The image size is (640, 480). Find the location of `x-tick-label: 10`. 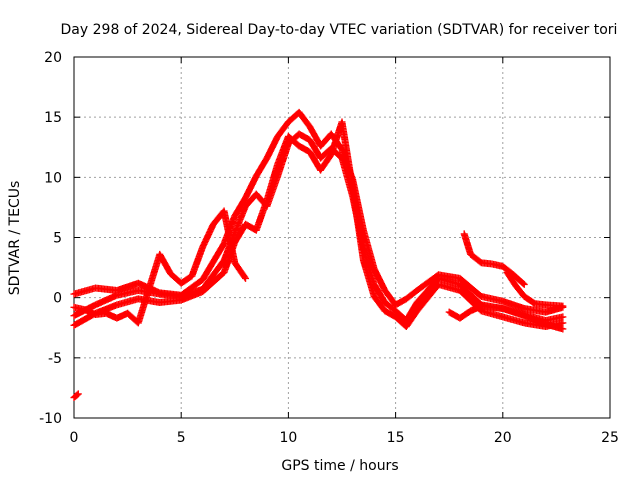

x-tick-label: 10 is located at coordinates (288, 438).